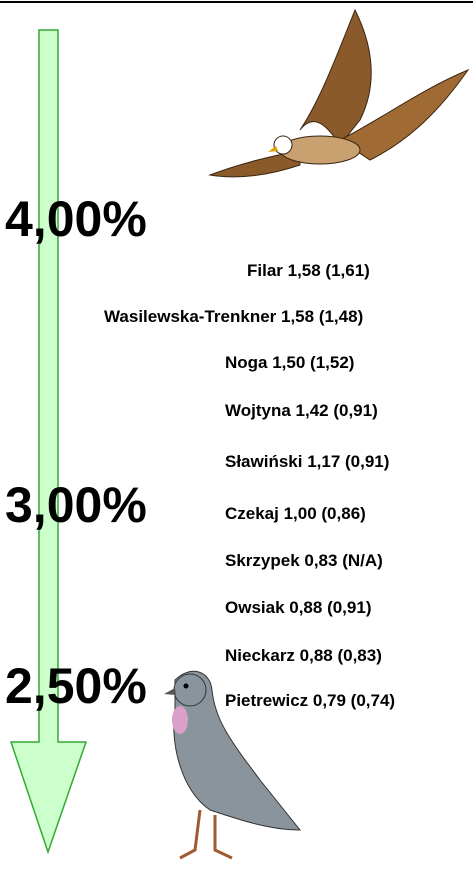  What do you see at coordinates (289, 362) in the screenshot?
I see `member-label: Noga 1,50 (1,52)` at bounding box center [289, 362].